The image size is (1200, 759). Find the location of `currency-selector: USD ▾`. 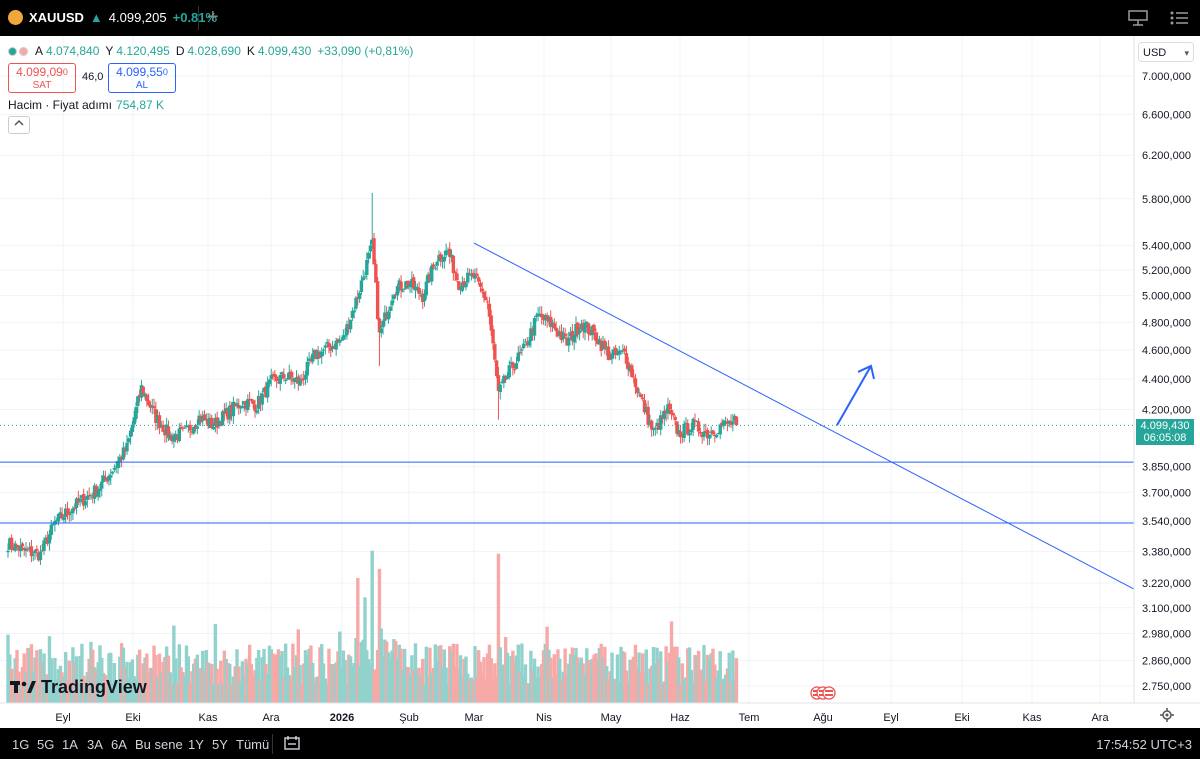

currency-selector: USD ▾ is located at coordinates (1166, 52).